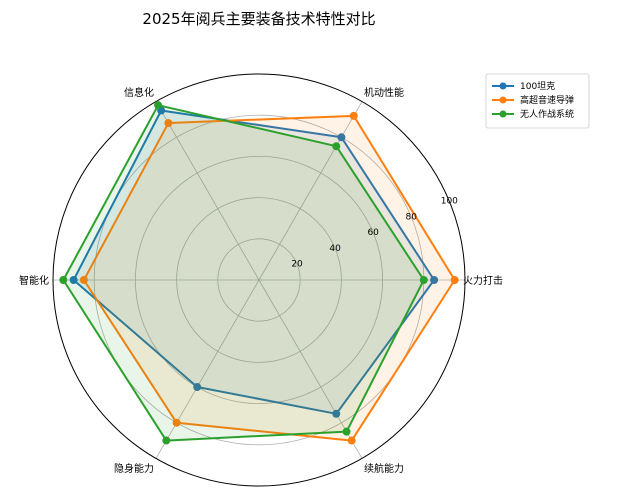 This screenshot has height=498, width=627. Describe the element at coordinates (258, 19) in the screenshot. I see `chart-title: 2025年阅兵主要装备技术特性对比` at that location.